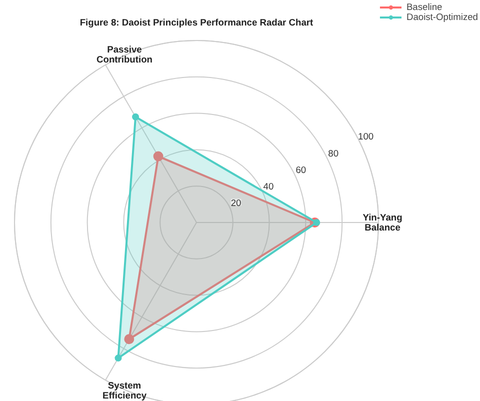 This screenshot has width=480, height=401. What do you see at coordinates (301, 169) in the screenshot?
I see `y-tick-label: 60` at bounding box center [301, 169].